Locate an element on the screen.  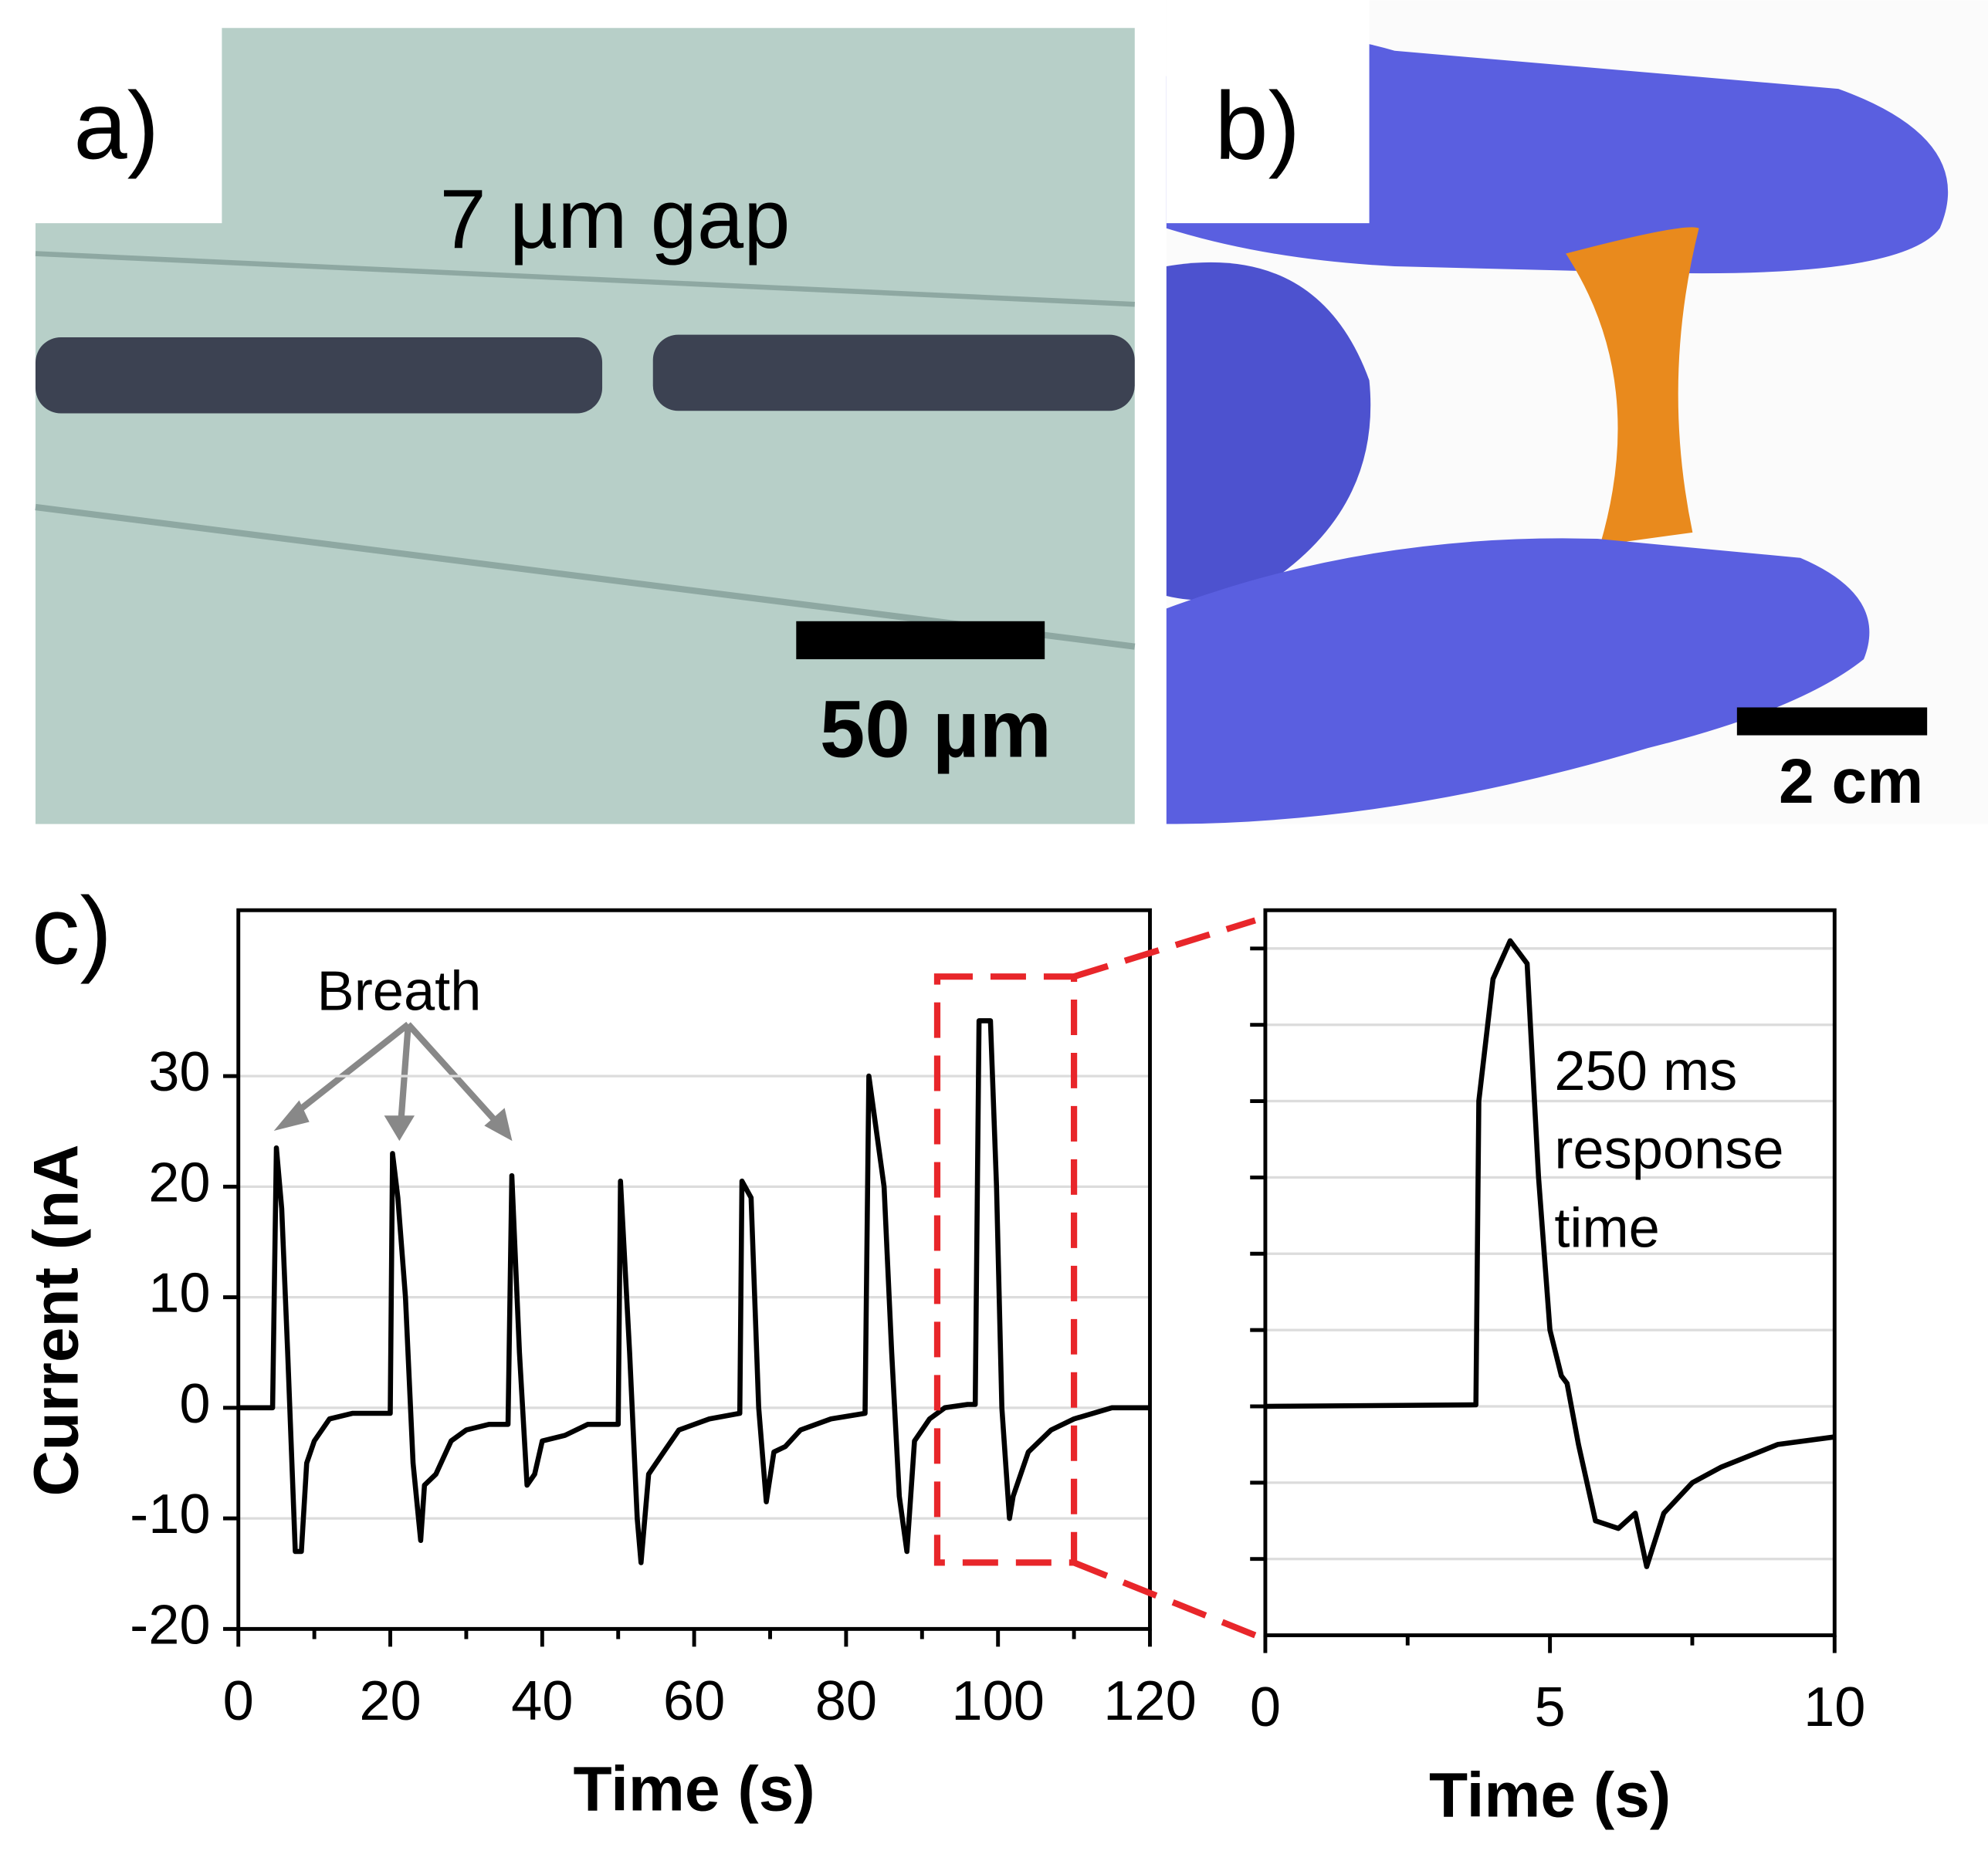
plot-frame is located at coordinates (1550, 1273).